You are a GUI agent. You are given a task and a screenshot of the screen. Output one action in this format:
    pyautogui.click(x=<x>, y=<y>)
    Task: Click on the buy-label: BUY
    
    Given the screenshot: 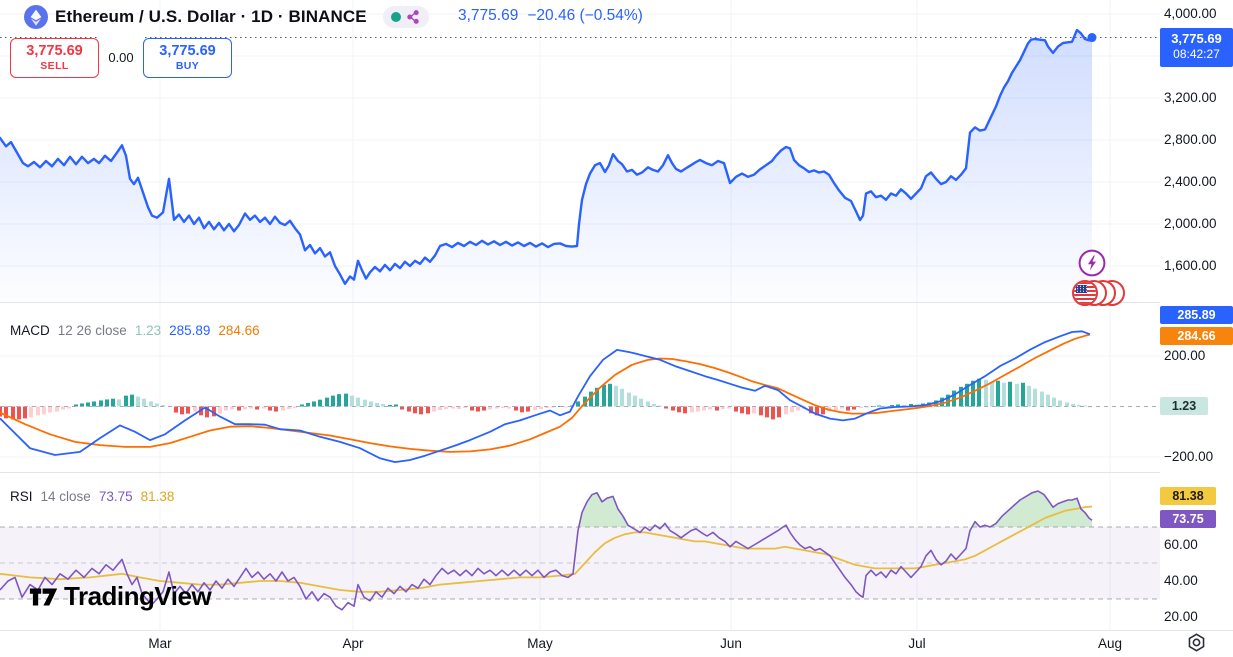 What is the action you would take?
    pyautogui.click(x=187, y=65)
    